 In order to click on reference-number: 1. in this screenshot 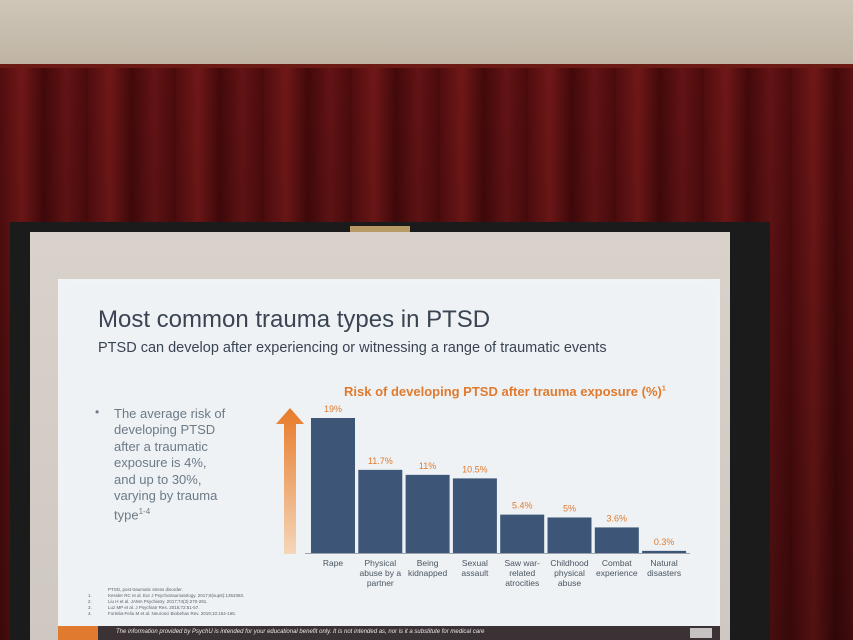, I will do `click(90, 595)`.